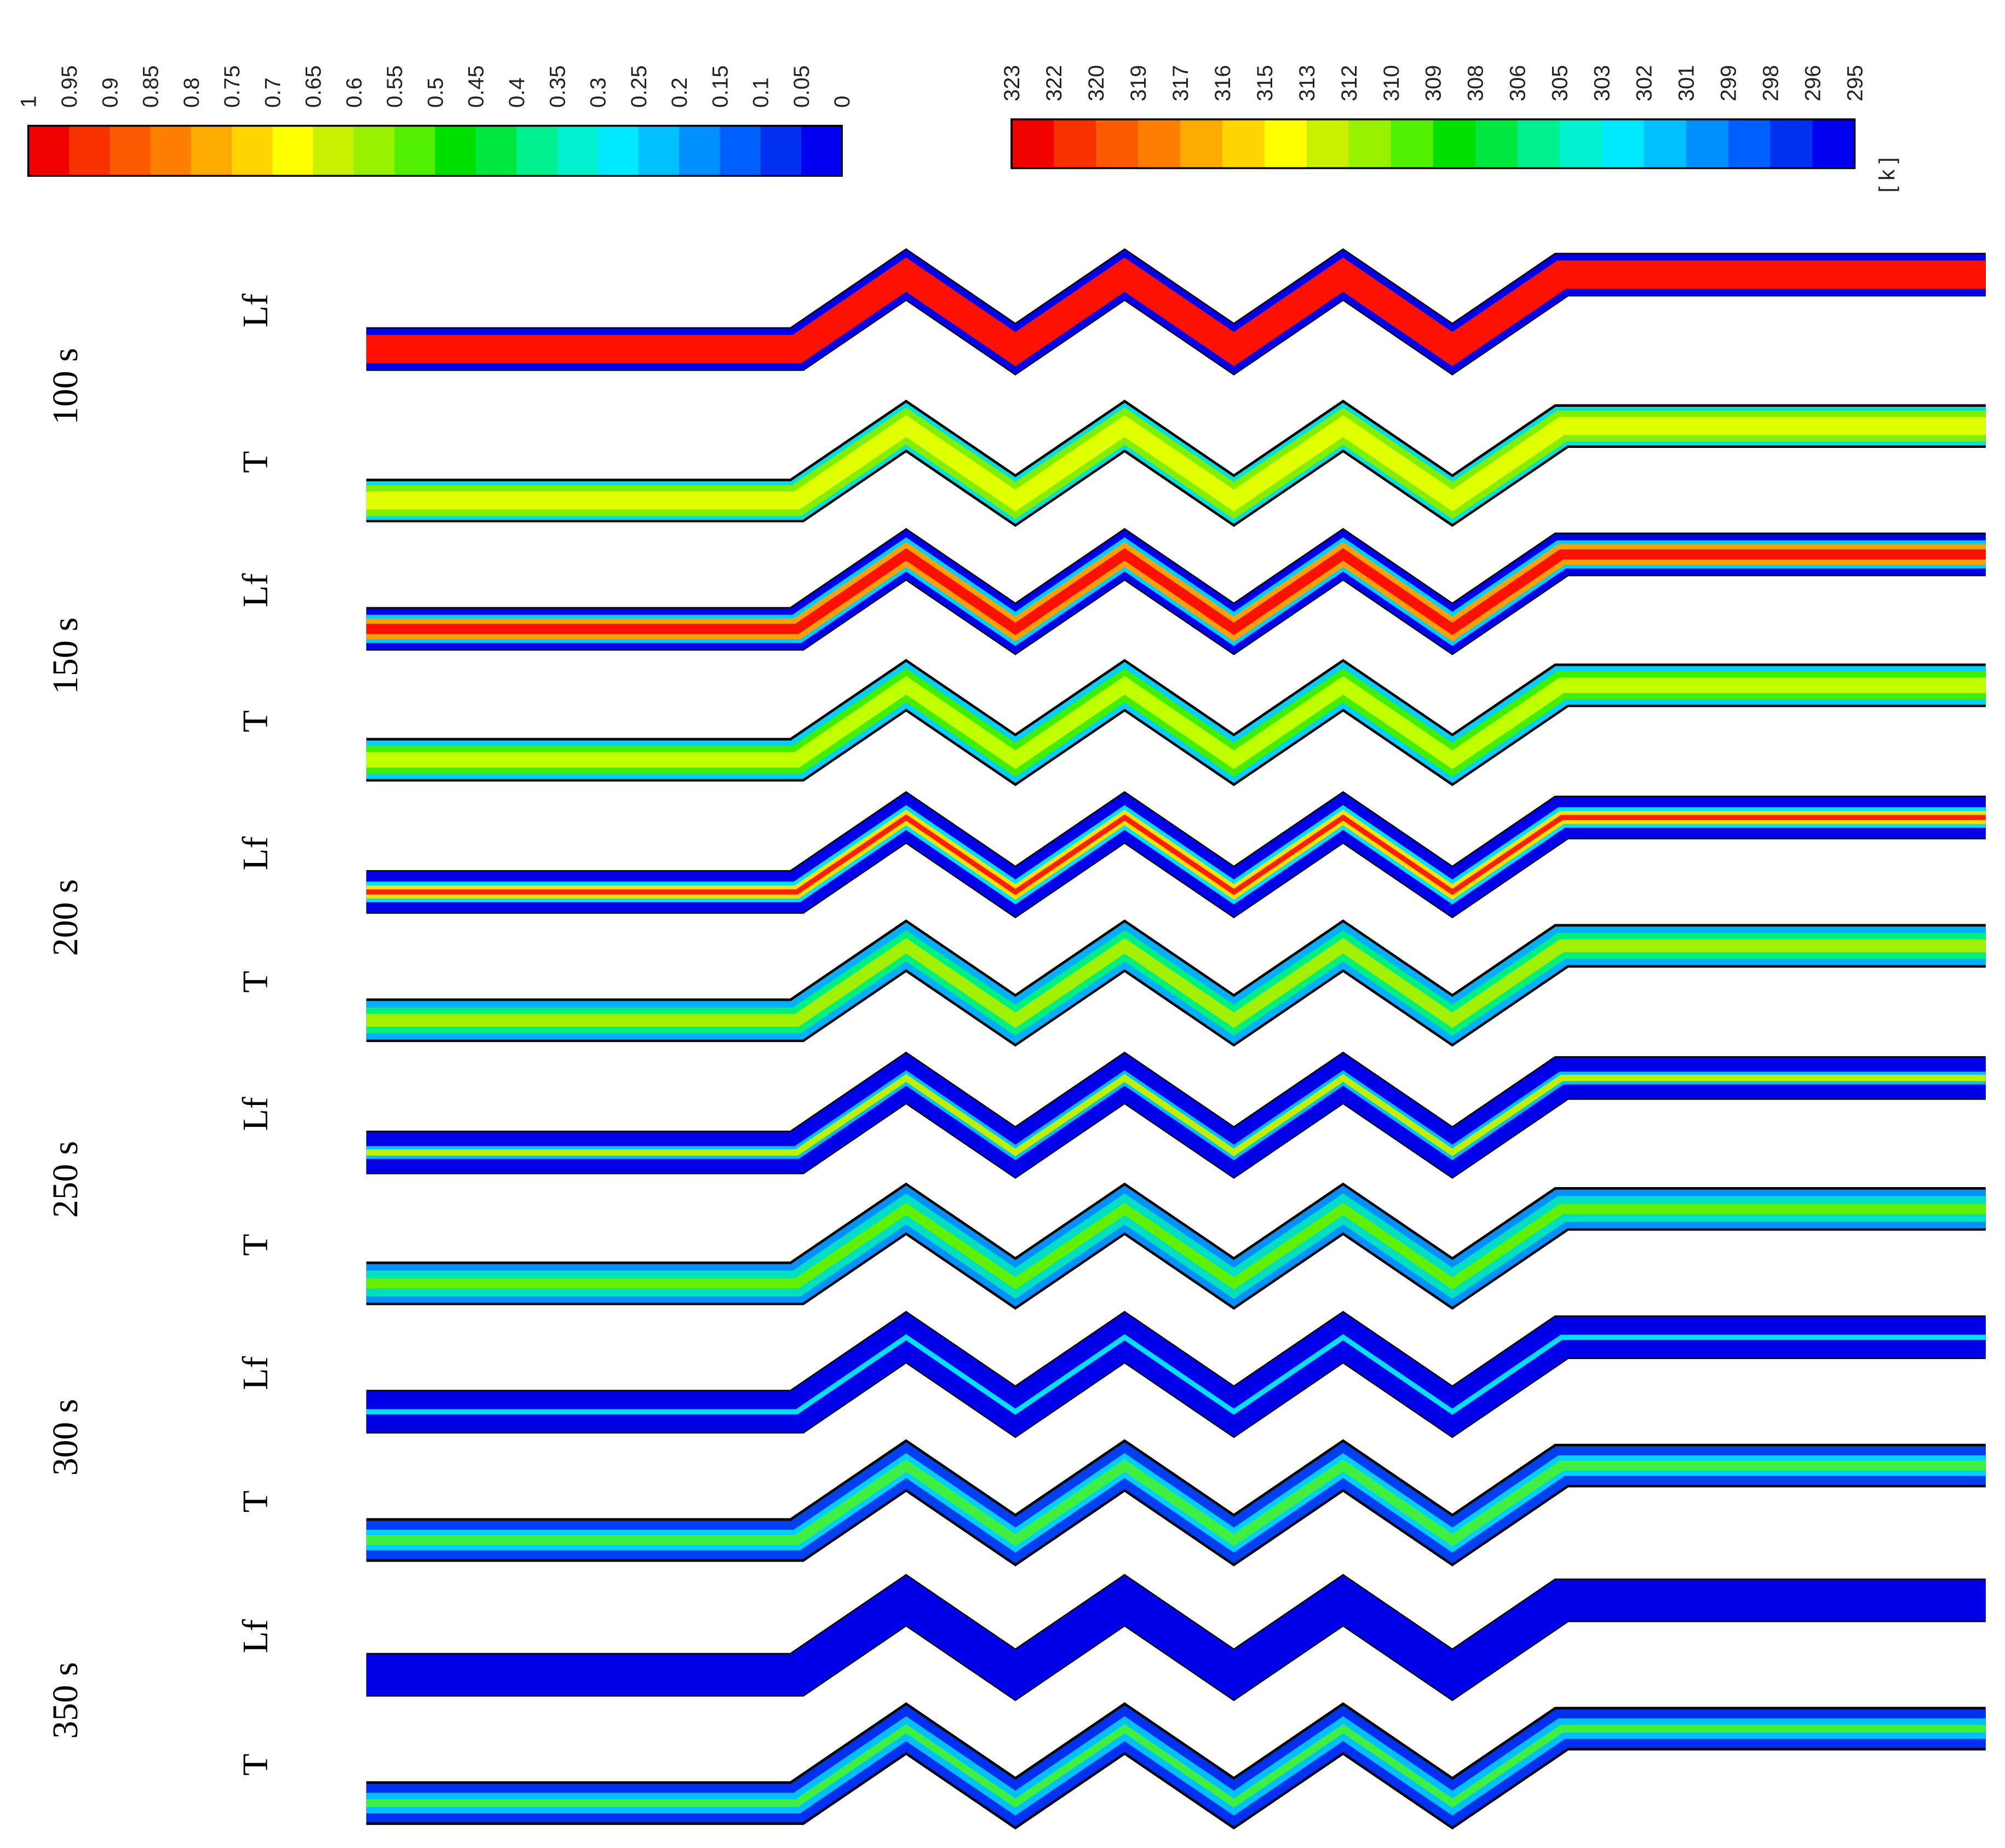 The image size is (2005, 1848). I want to click on colorbar-label: 0.85, so click(151, 87).